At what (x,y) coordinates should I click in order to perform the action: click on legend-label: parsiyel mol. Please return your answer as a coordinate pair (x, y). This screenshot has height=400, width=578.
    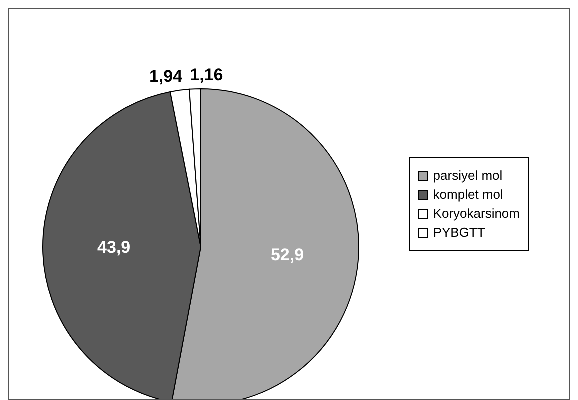
    Looking at the image, I should click on (468, 175).